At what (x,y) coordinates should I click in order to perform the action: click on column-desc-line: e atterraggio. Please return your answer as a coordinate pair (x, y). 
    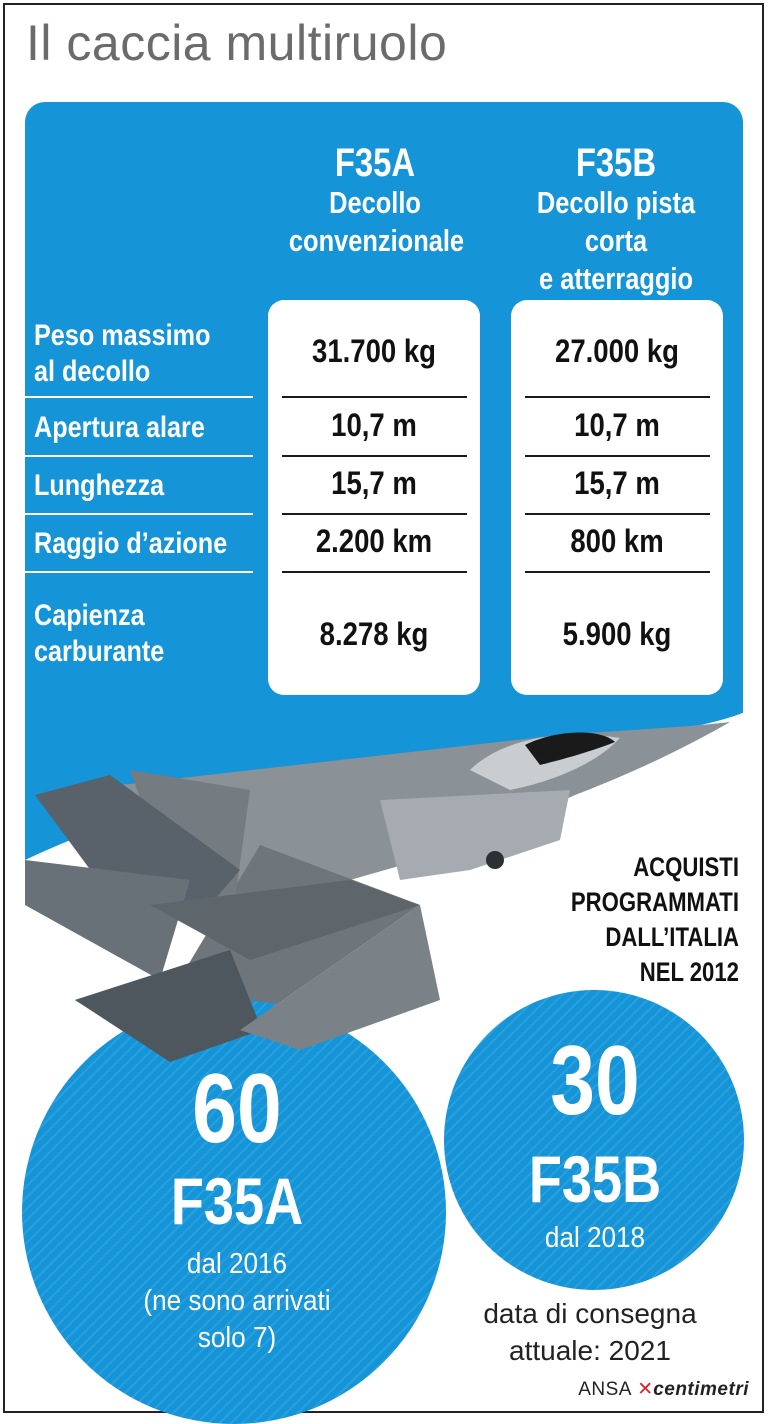
    Looking at the image, I should click on (616, 278).